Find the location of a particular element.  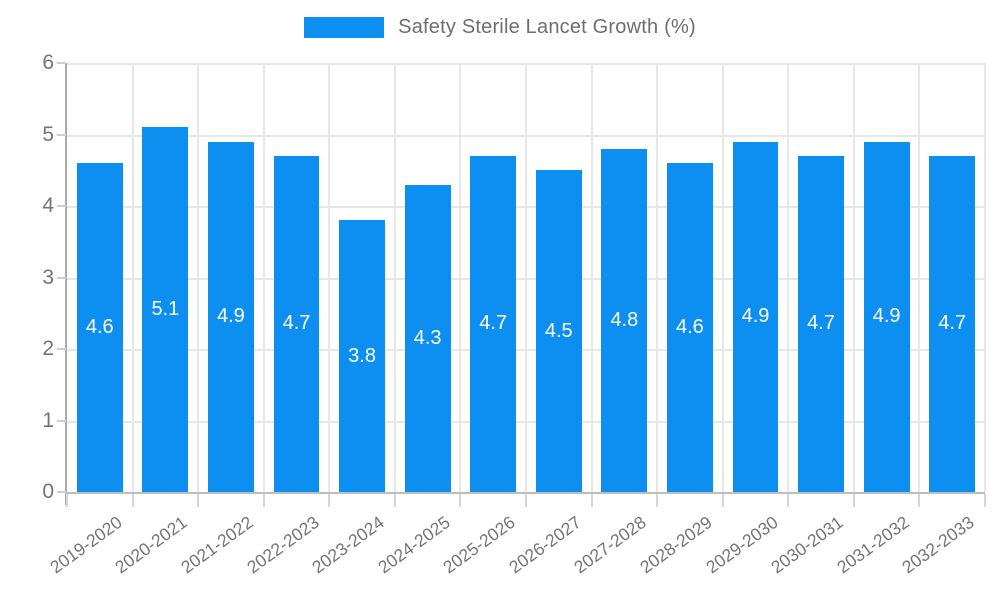

bar-2026-2027: 4.5 is located at coordinates (558, 331).